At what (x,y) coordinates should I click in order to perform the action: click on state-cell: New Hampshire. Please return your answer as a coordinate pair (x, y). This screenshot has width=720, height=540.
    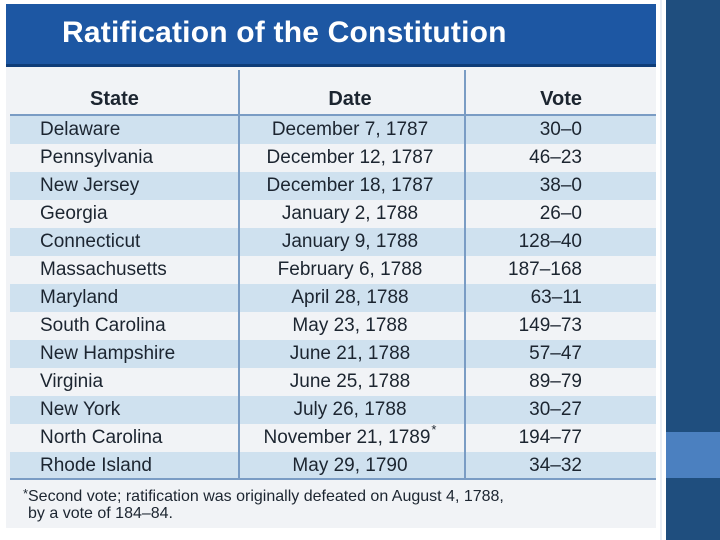
    Looking at the image, I should click on (108, 353).